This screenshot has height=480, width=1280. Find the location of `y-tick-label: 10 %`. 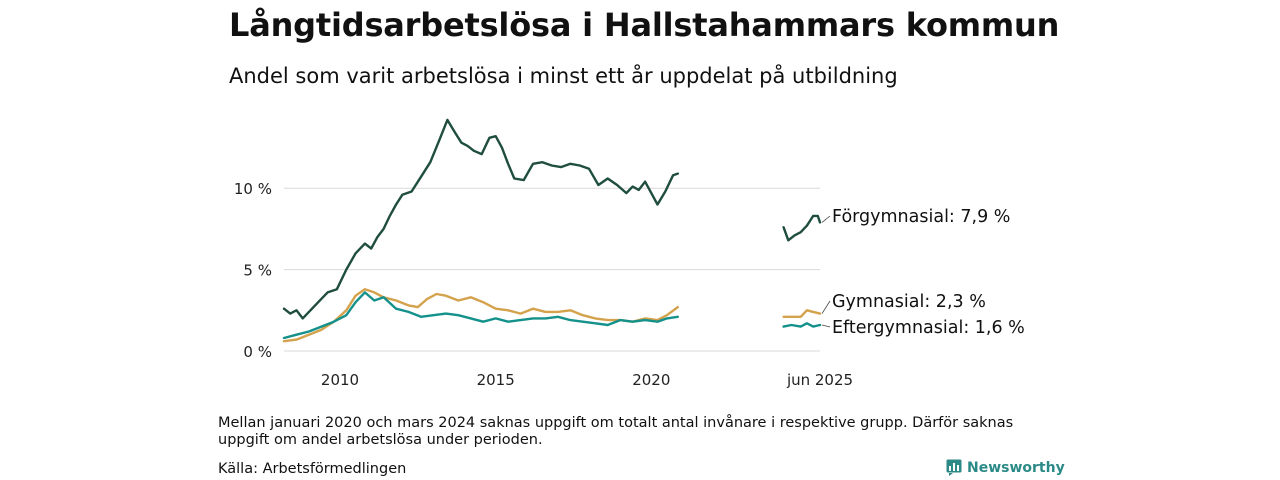

y-tick-label: 10 % is located at coordinates (253, 189).